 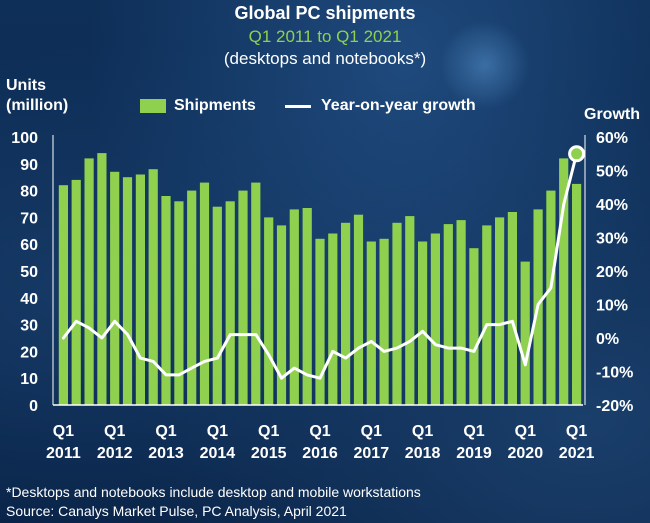 What do you see at coordinates (29, 218) in the screenshot?
I see `left-tick-label: 70` at bounding box center [29, 218].